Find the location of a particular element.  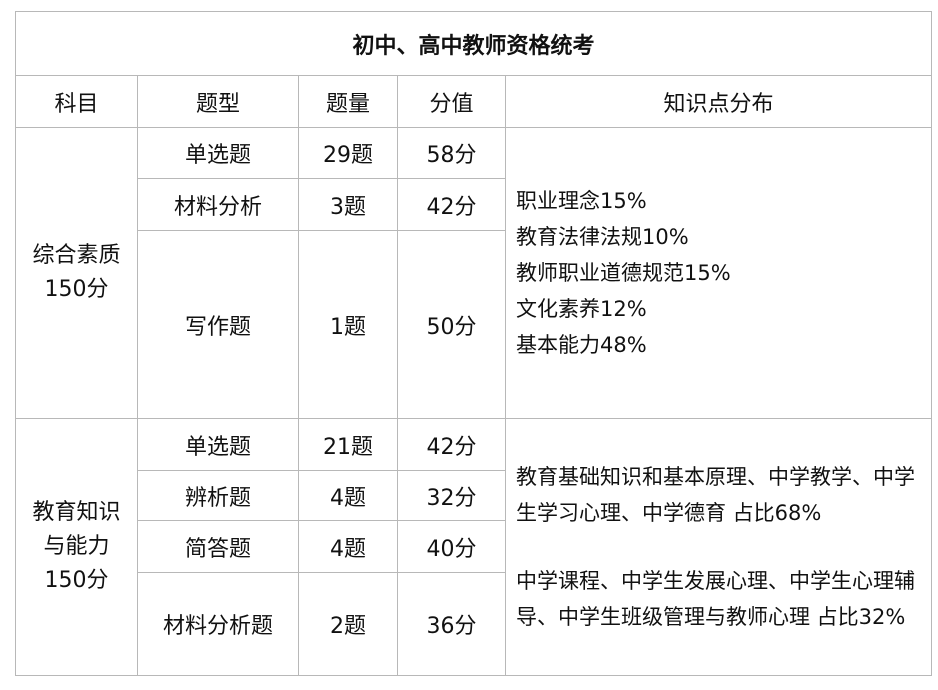

table-row: 简答题 4题 40分 is located at coordinates (474, 546).